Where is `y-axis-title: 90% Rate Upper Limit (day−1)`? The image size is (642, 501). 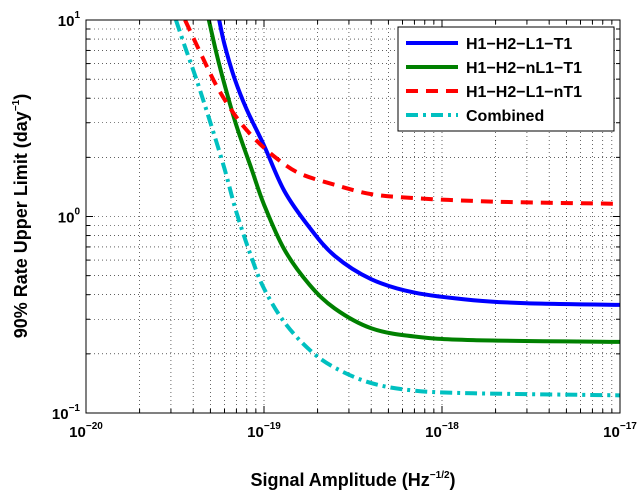 y-axis-title: 90% Rate Upper Limit (day−1) is located at coordinates (21, 216).